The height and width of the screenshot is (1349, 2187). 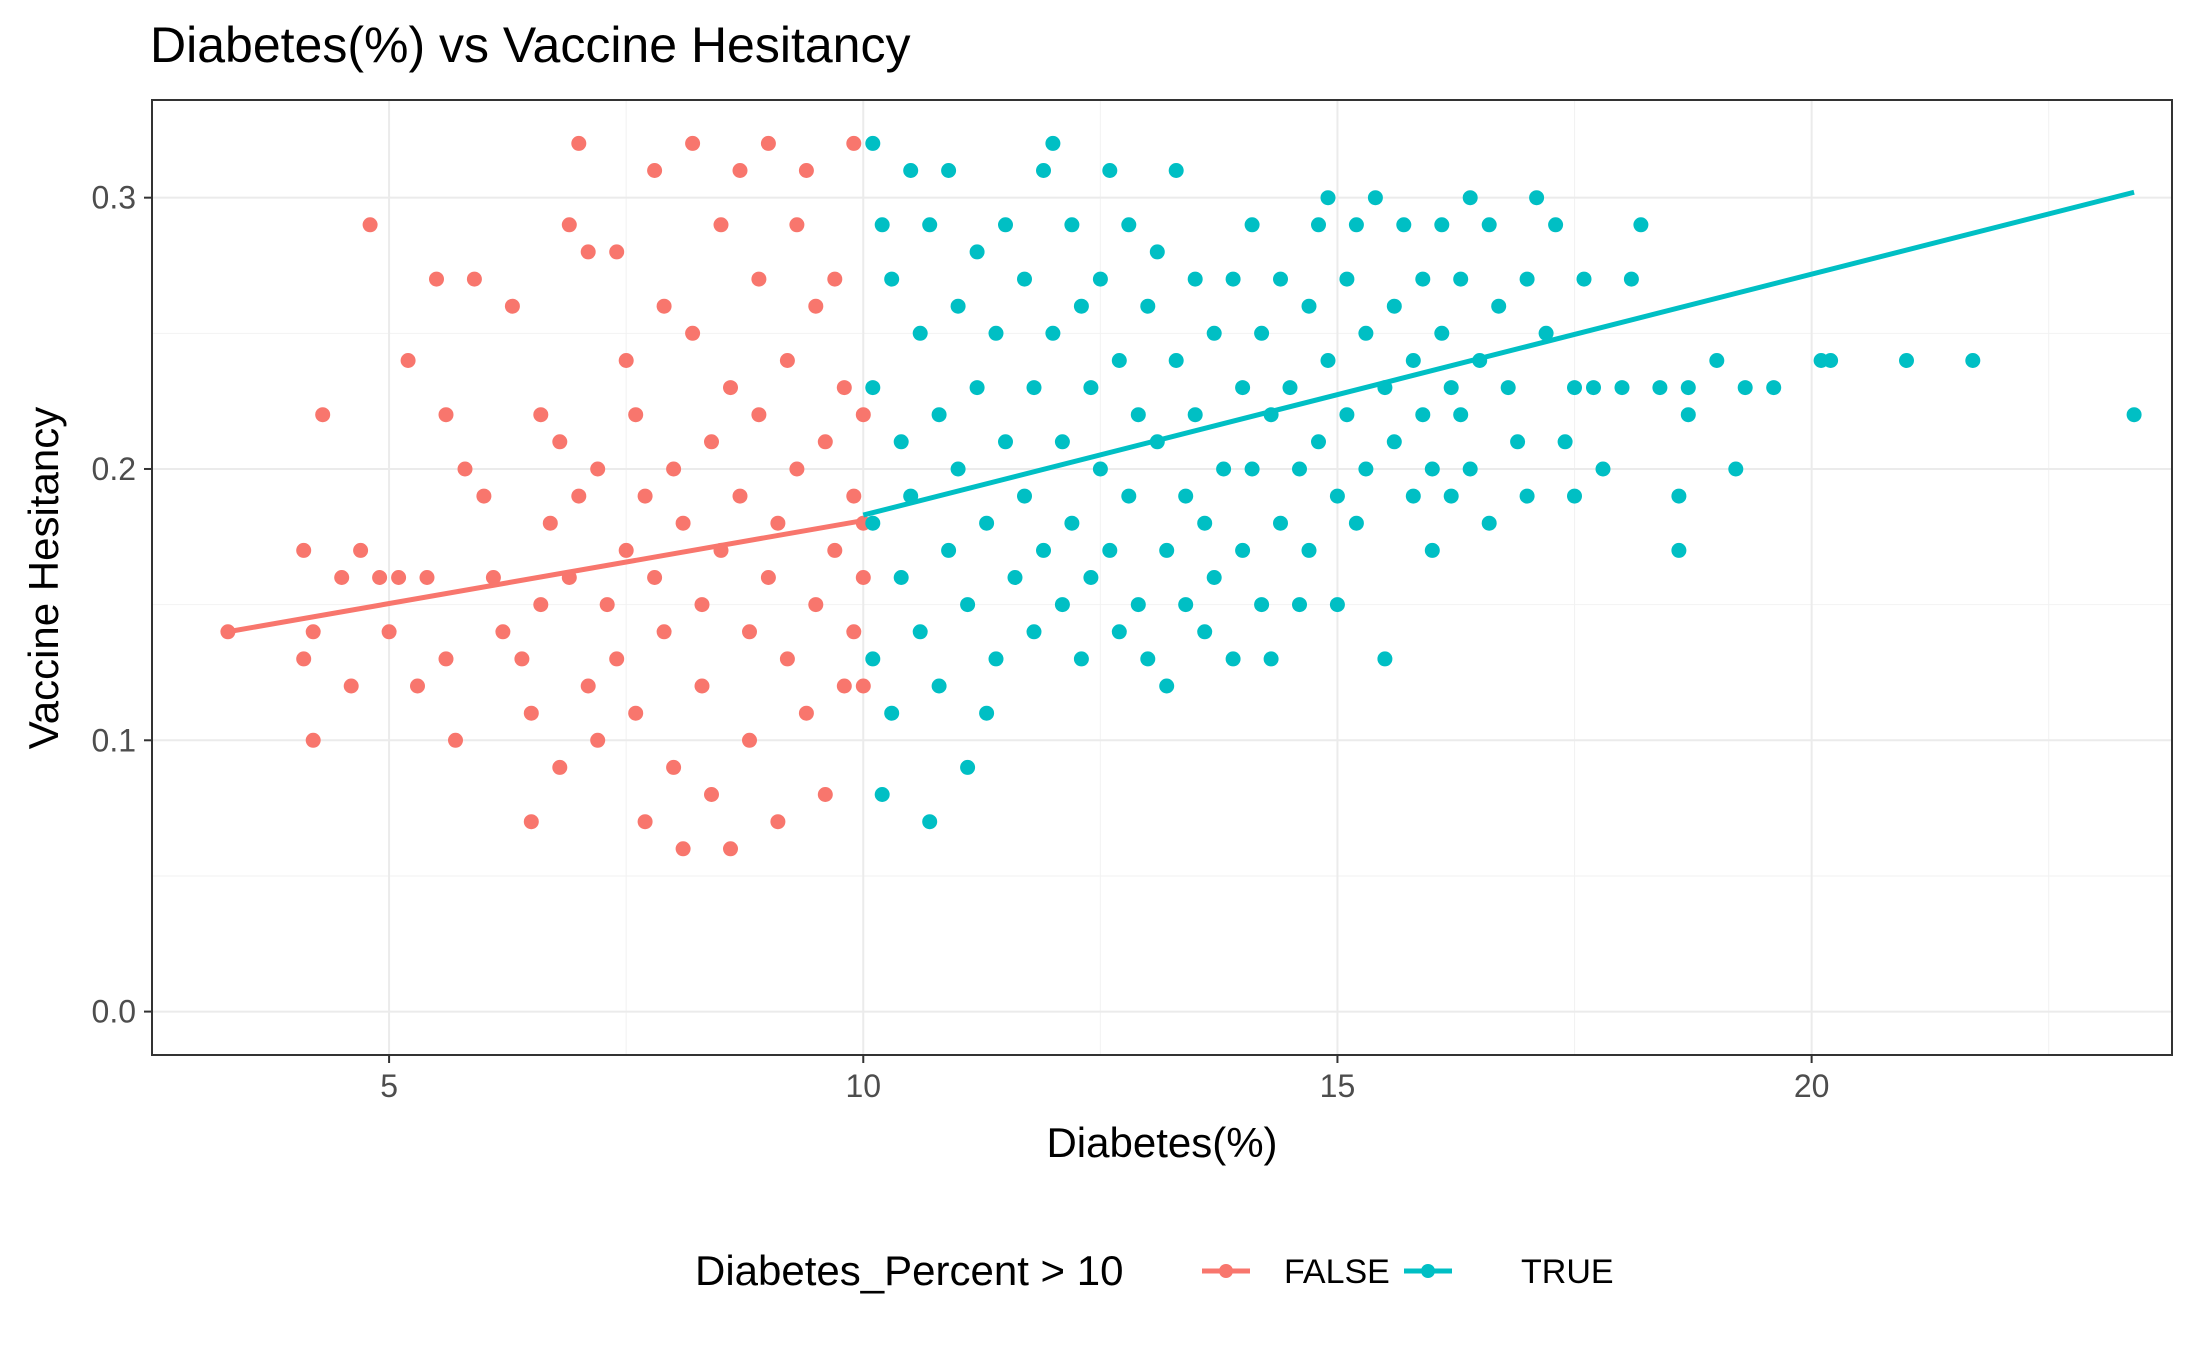 I want to click on y-tick-label: 0.3, so click(x=114, y=198).